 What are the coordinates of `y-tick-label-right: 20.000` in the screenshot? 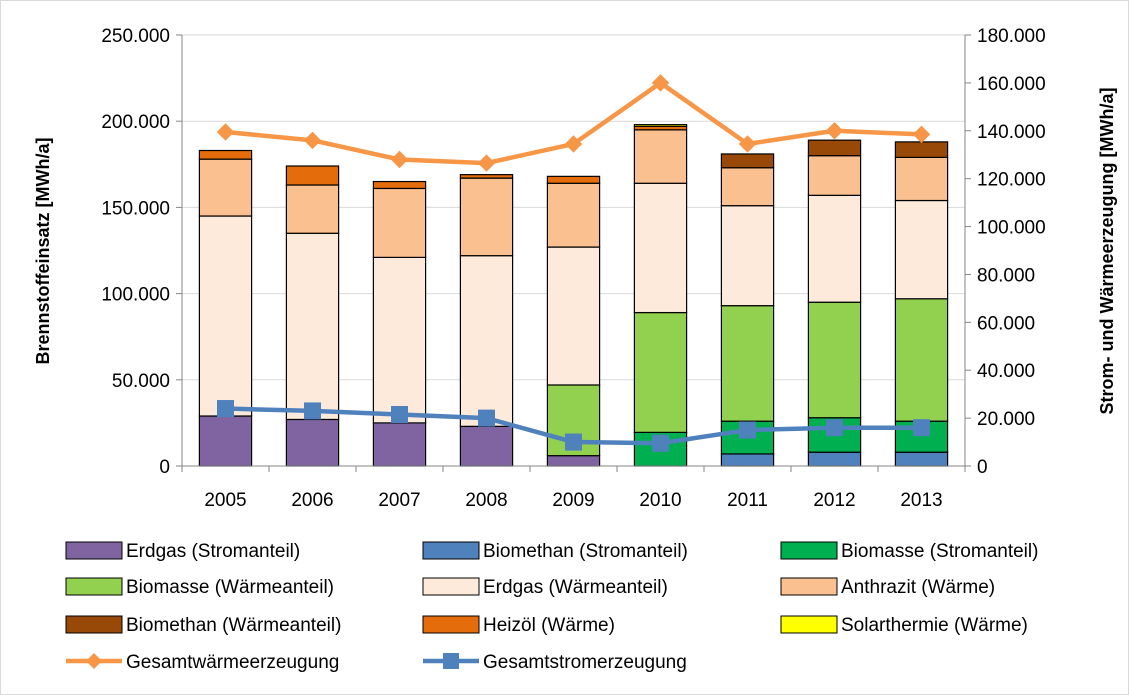 It's located at (1006, 419).